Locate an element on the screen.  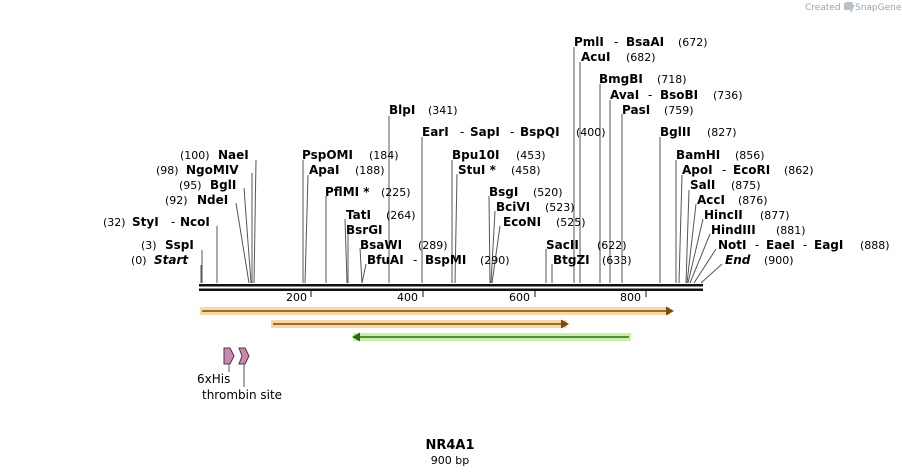
tick-label-600: 600 is located at coordinates (519, 297).